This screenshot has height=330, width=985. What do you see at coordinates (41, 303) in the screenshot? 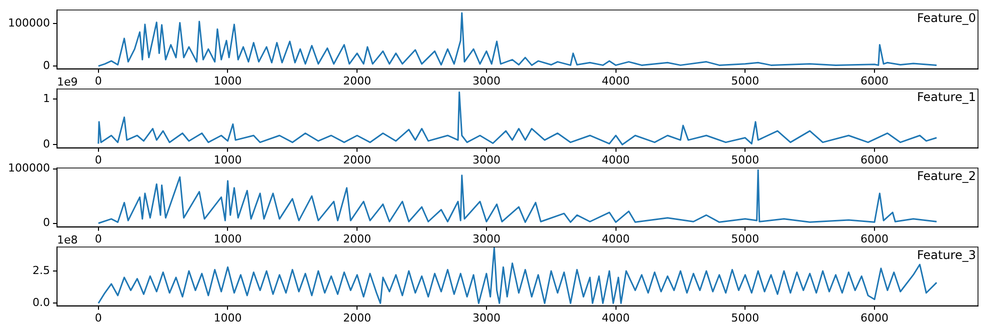
I see `y-tick-label: 0.0` at bounding box center [41, 303].